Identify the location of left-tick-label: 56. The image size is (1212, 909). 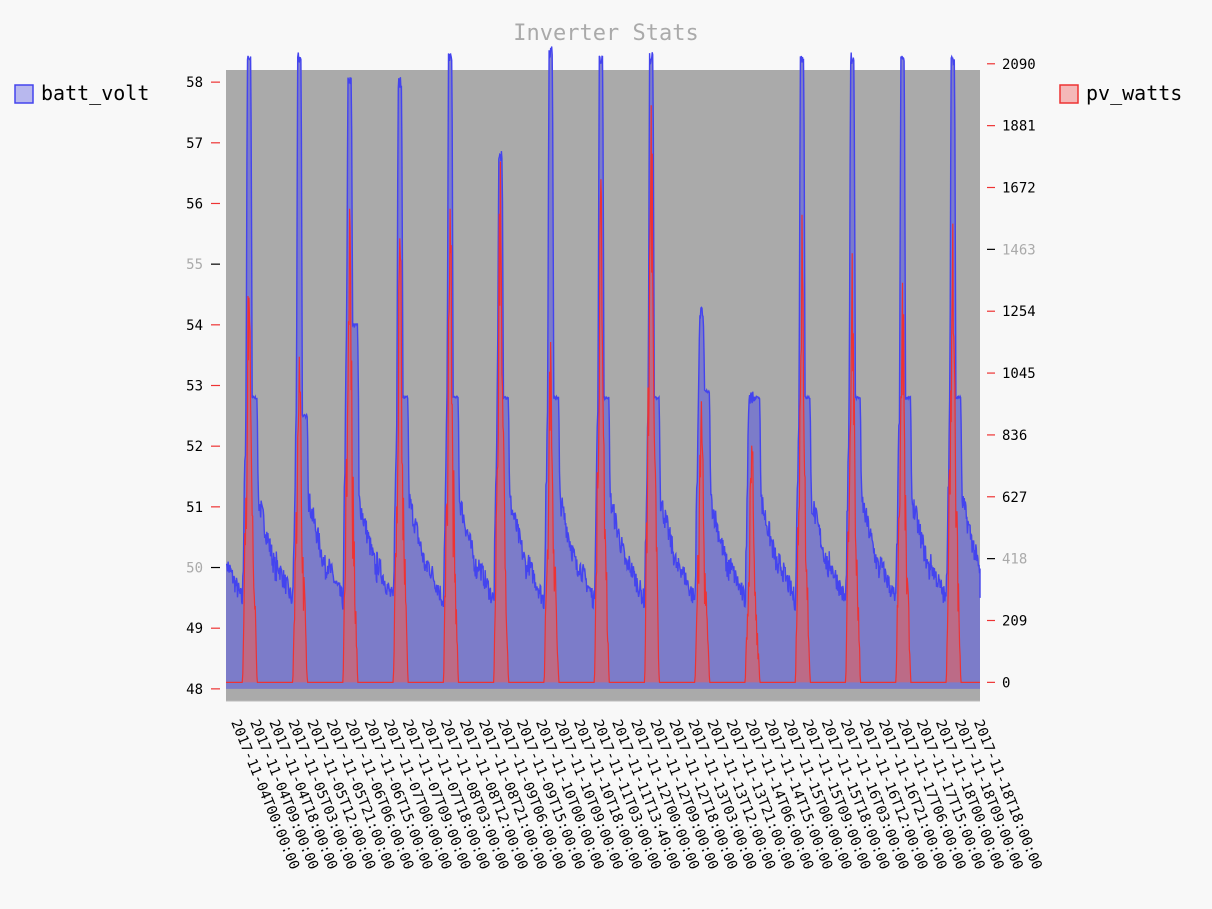
(194, 204).